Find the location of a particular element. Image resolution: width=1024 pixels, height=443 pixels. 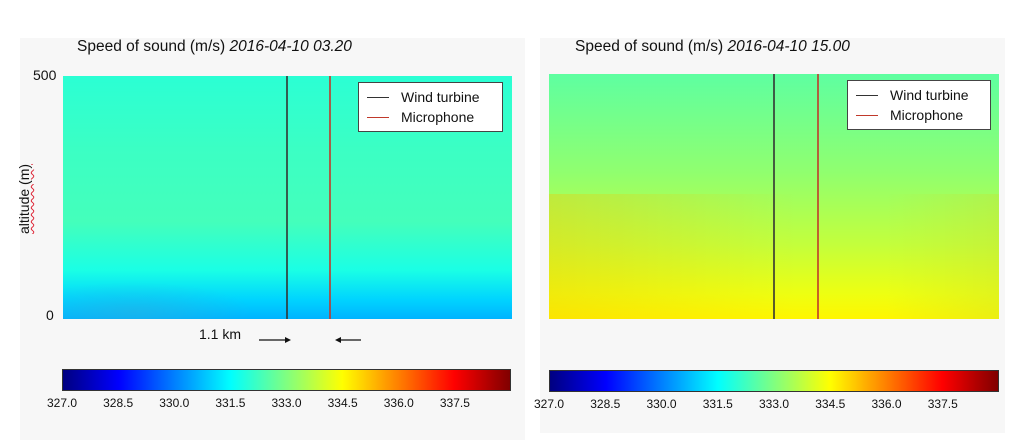

left-heatmap-cool-patch is located at coordinates (158, 300).